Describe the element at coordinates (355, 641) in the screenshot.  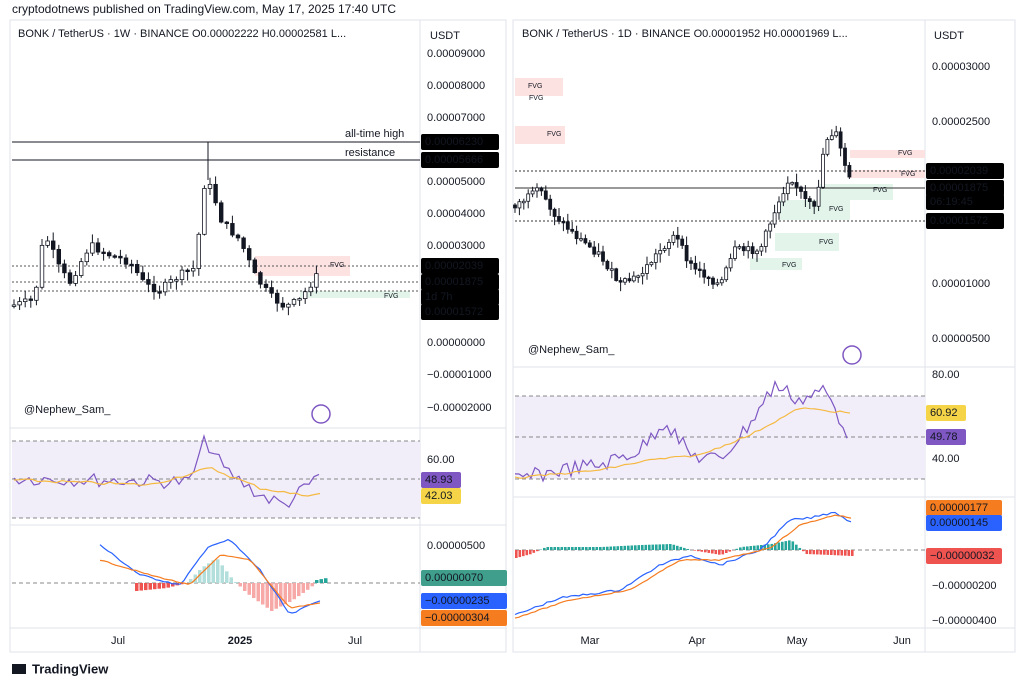
I see `time-axis-label: Jul` at that location.